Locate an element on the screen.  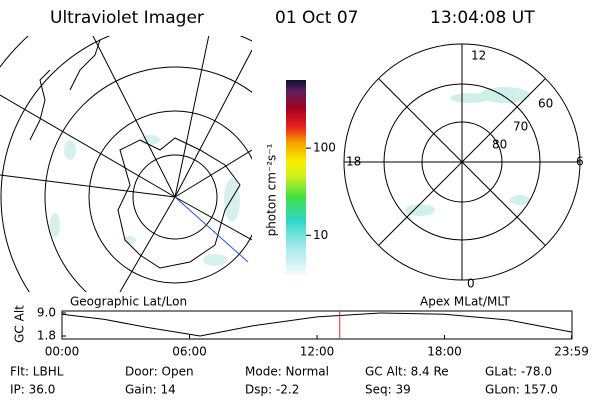
lat-label: 60 is located at coordinates (545, 104).